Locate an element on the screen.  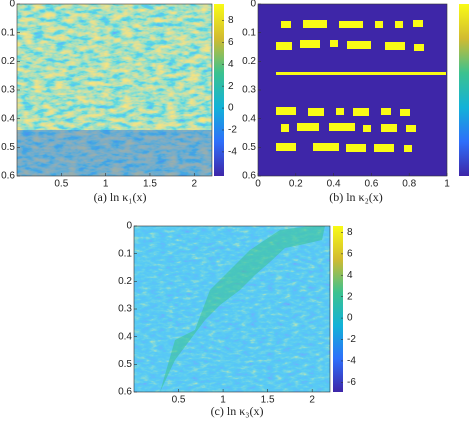
heatmap-b-inclusions is located at coordinates (361, 86).